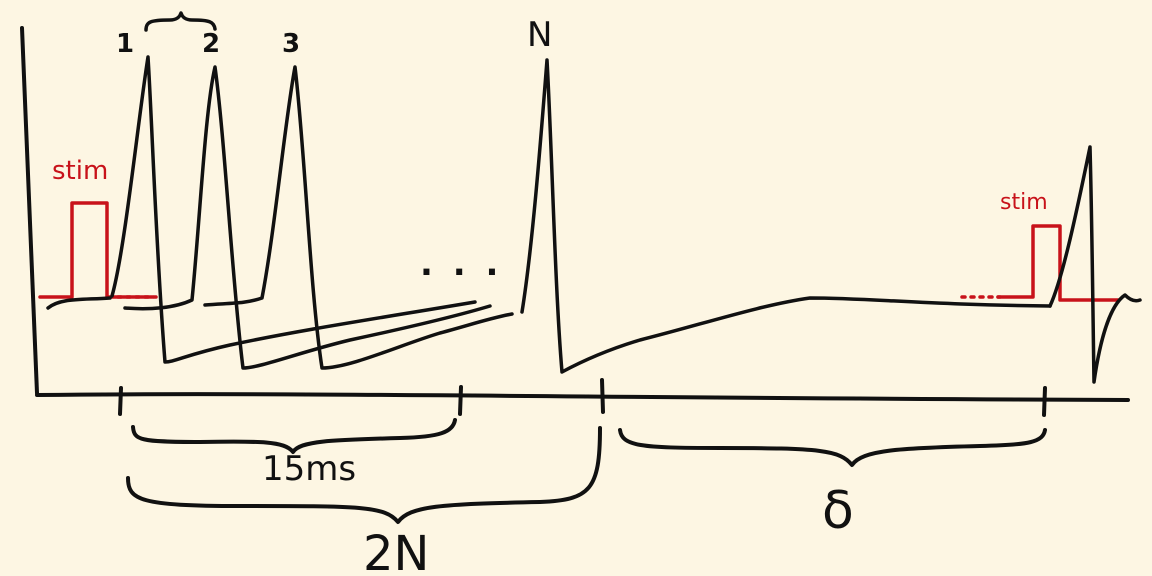 This screenshot has height=576, width=1152. Describe the element at coordinates (832, 447) in the screenshot. I see `brace-delta` at that location.